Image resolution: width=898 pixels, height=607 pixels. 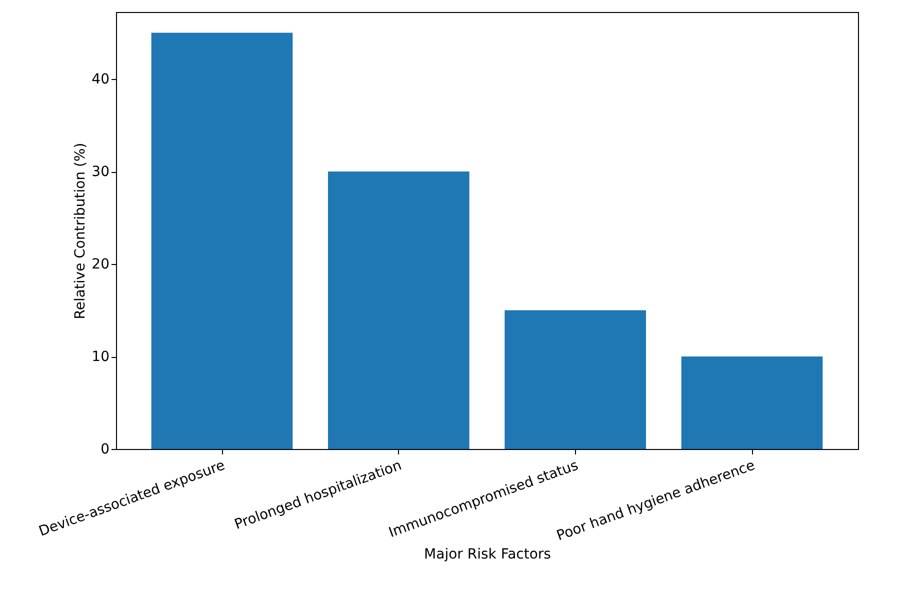 What do you see at coordinates (80, 231) in the screenshot?
I see `y-axis-title: Relative Contribution (%)` at bounding box center [80, 231].